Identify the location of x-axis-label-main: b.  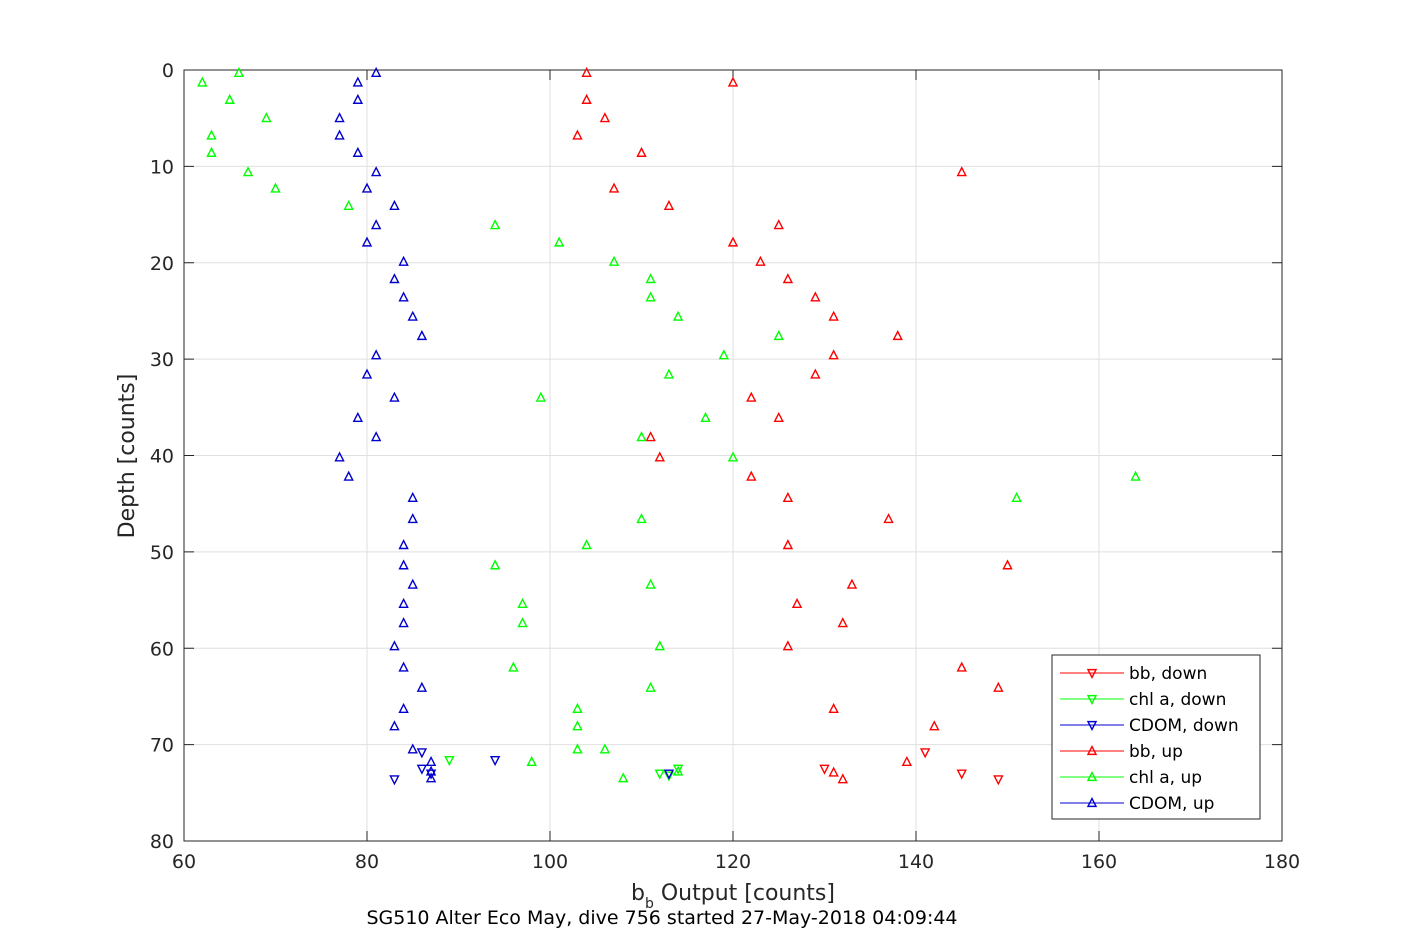
(638, 893).